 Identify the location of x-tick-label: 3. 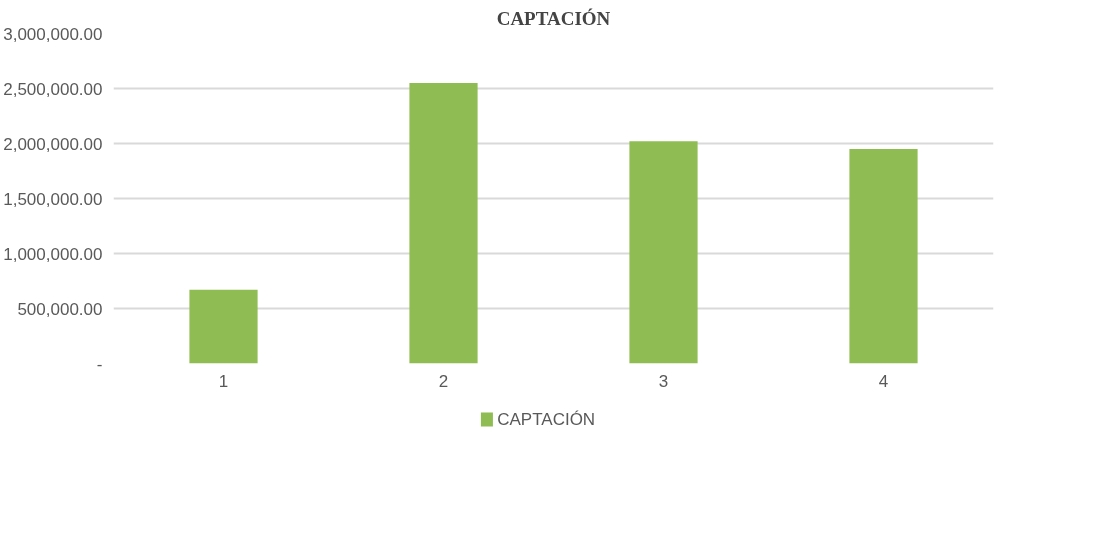
(663, 381).